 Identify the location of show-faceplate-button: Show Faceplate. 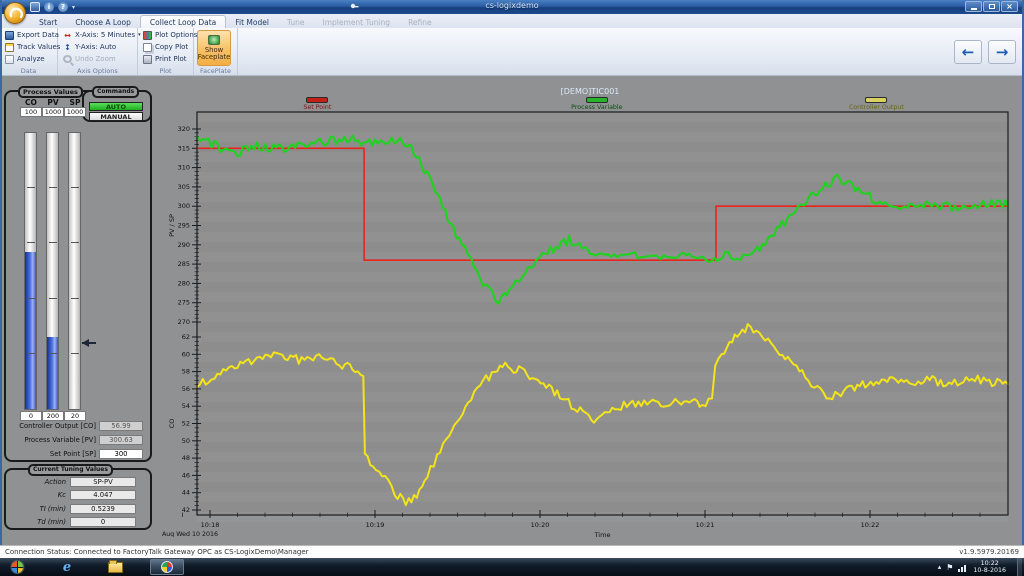
(214, 48).